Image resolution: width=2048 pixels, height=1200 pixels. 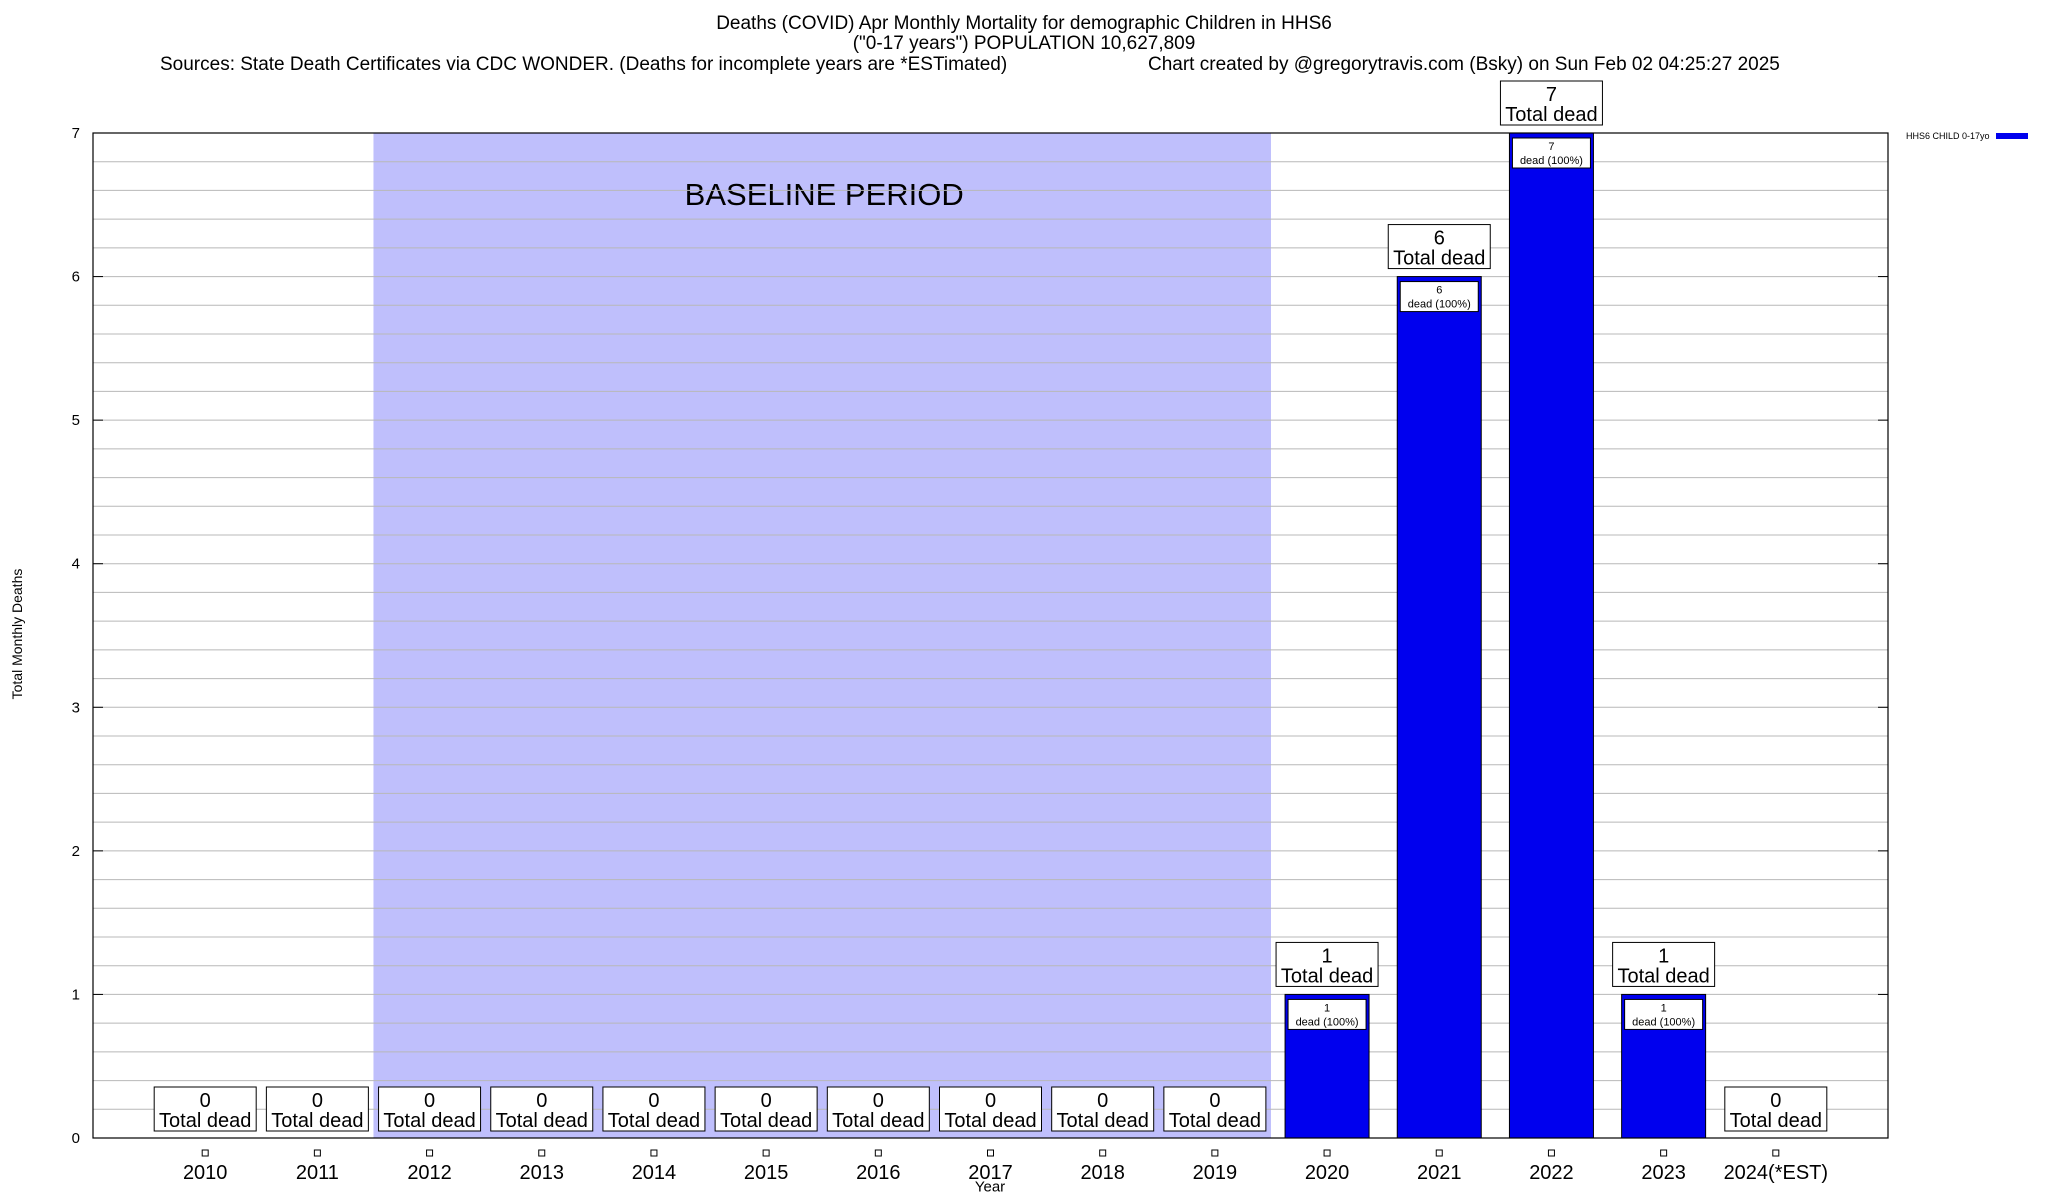 I want to click on x-tick-label: 2016, so click(x=878, y=1173).